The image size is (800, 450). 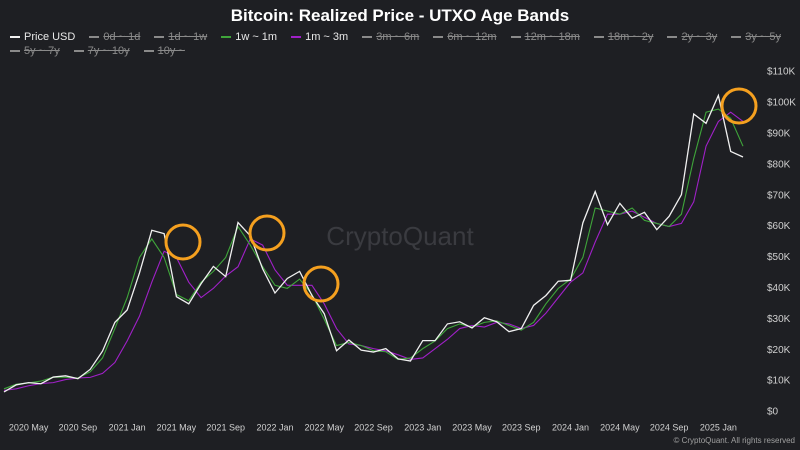 I want to click on legend-item: 1d ~ 1w, so click(x=180, y=37).